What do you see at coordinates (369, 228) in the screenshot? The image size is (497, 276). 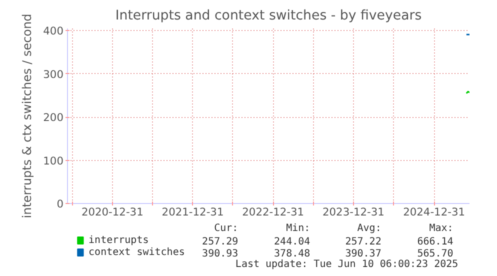 I see `text: Avg:` at bounding box center [369, 228].